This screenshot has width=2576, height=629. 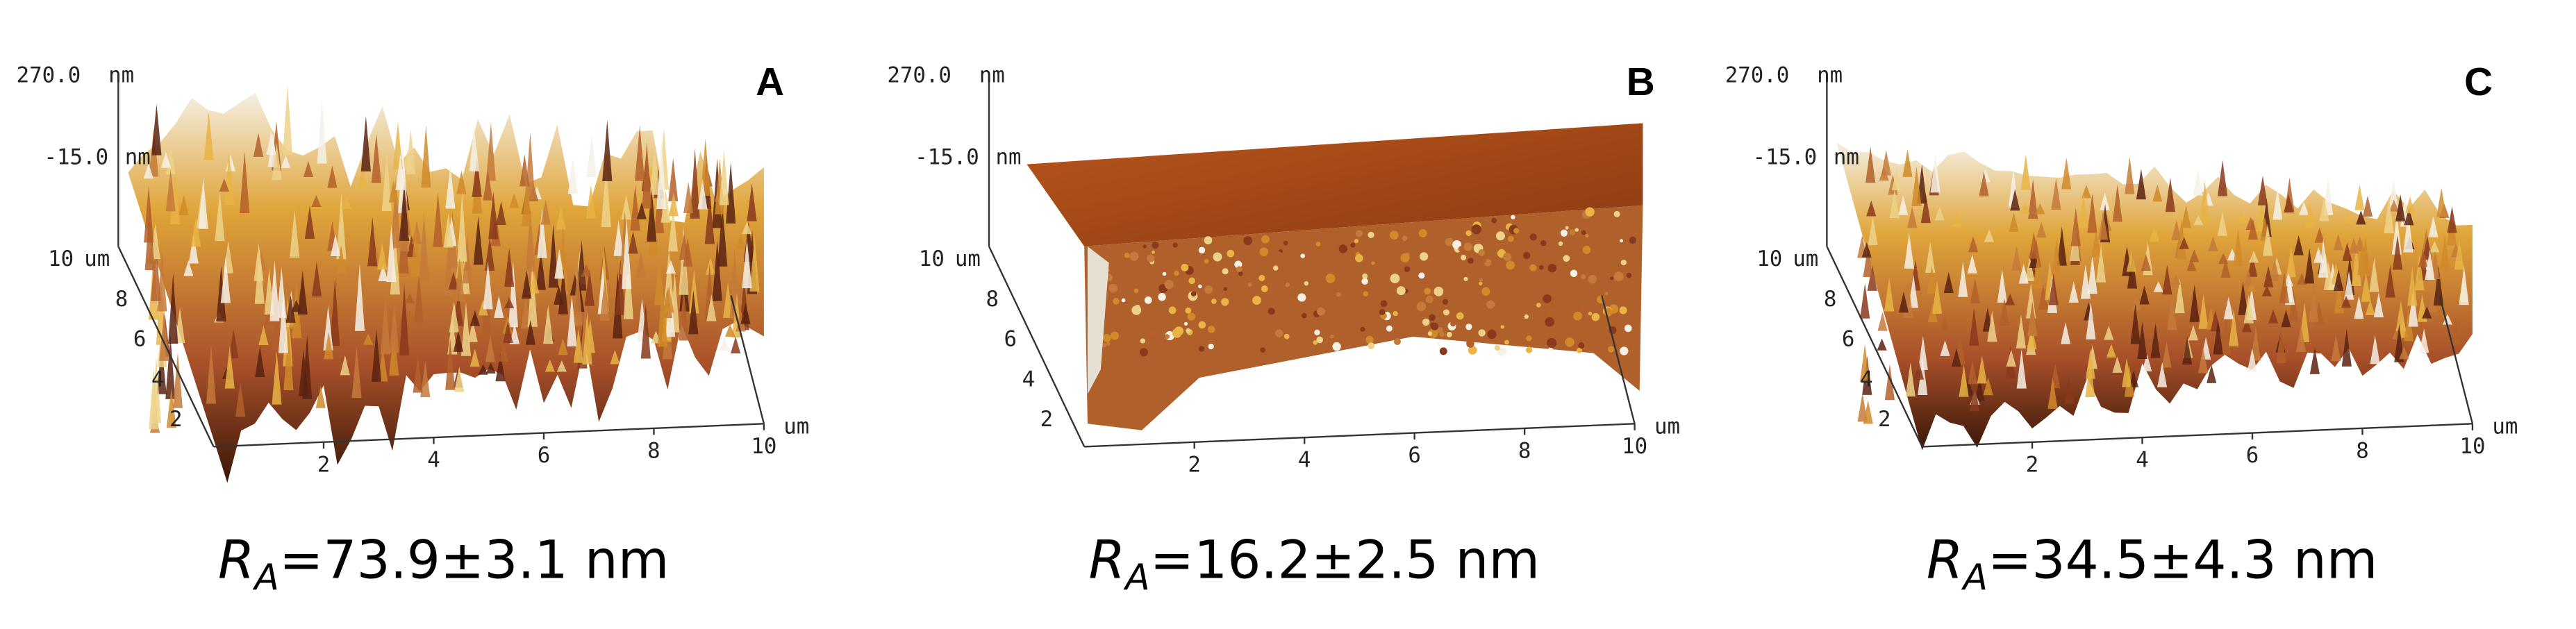 I want to click on panel-label: C, so click(x=2478, y=82).